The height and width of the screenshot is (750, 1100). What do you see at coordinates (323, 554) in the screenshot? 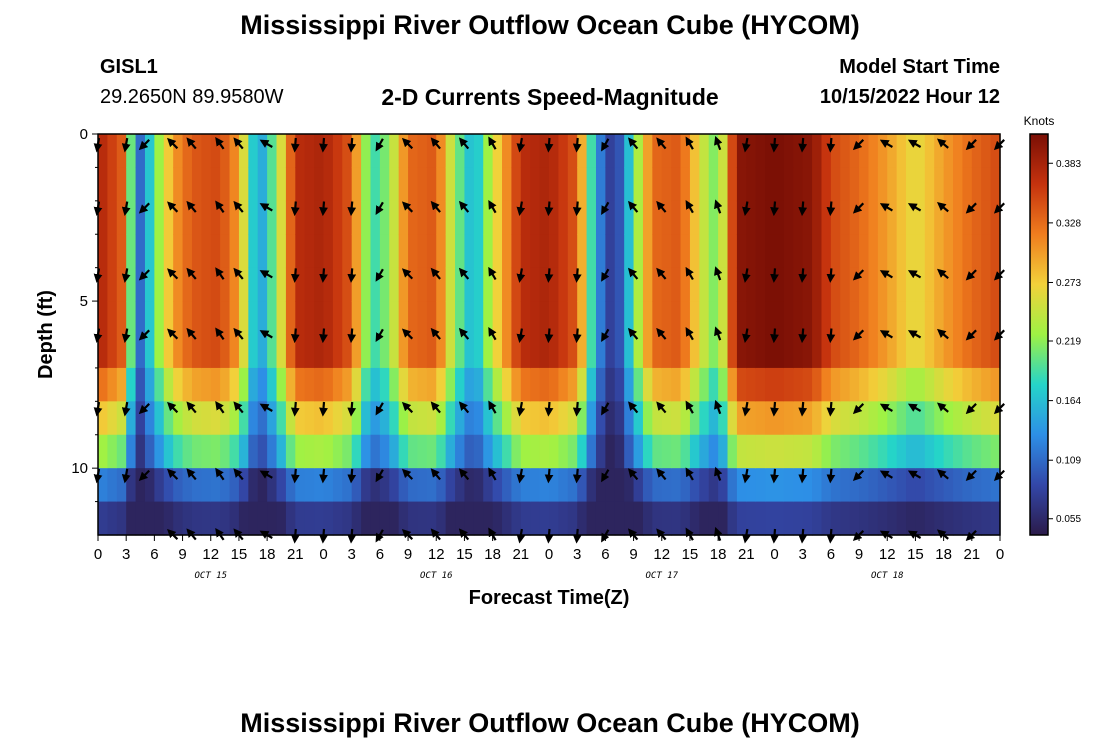
I see `x-tick-label: 0` at bounding box center [323, 554].